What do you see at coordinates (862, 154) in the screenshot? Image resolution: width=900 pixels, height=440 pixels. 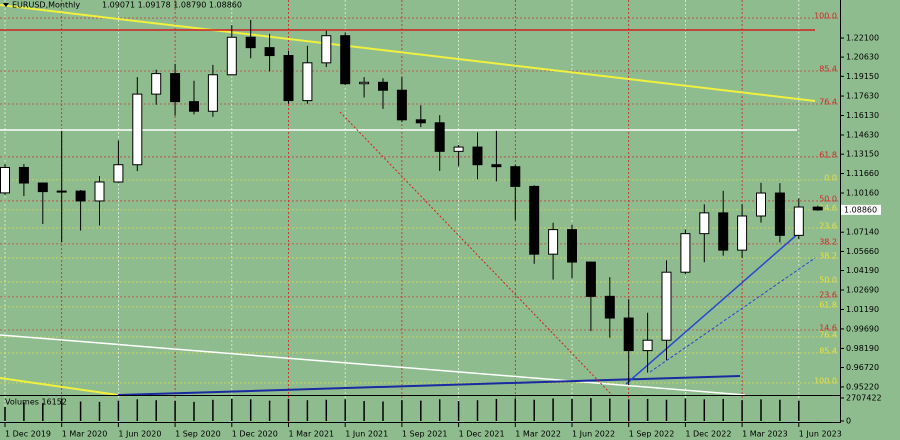 I see `y-tick-label: 1.13150` at bounding box center [862, 154].